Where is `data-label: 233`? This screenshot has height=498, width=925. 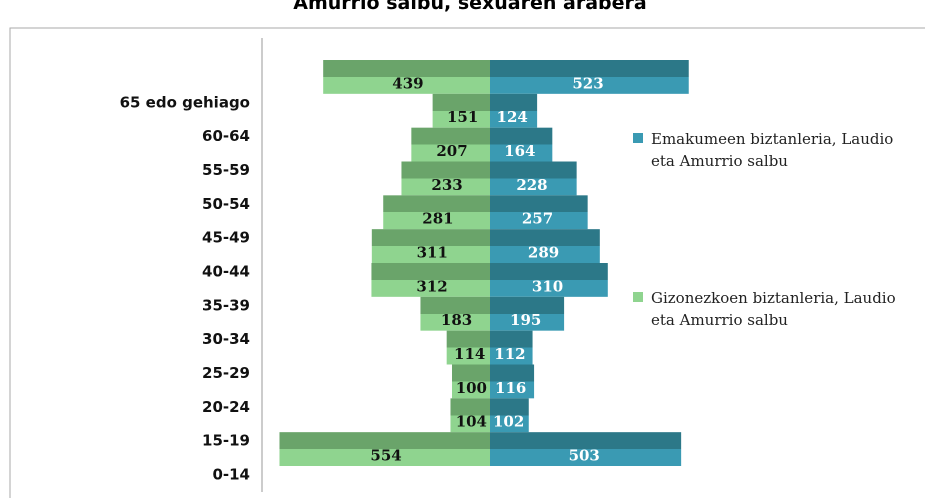 data-label: 233 is located at coordinates (446, 185).